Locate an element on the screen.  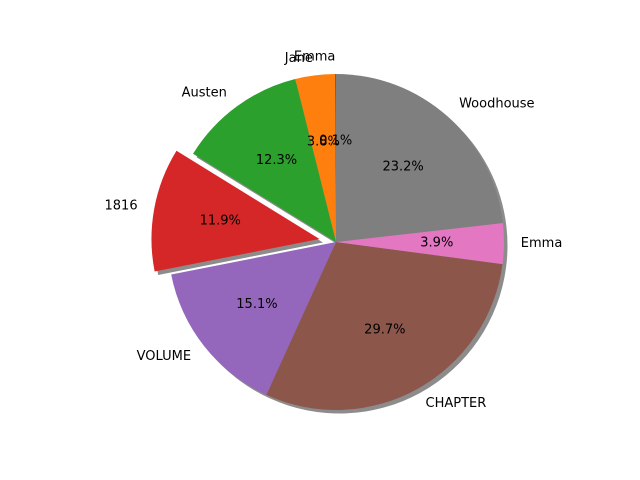
slice-label-1816-3: 1816 is located at coordinates (121, 206).